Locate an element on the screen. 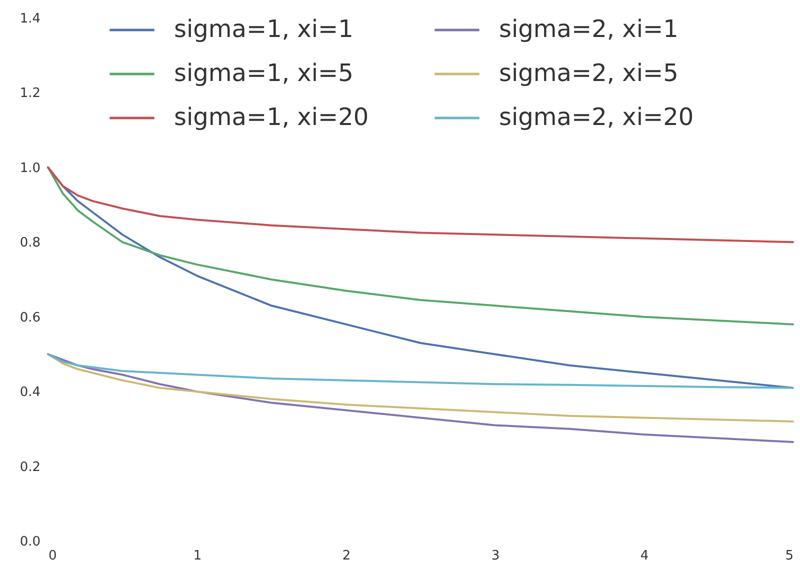 This screenshot has width=800, height=569. x-tick-label: 4 is located at coordinates (644, 556).